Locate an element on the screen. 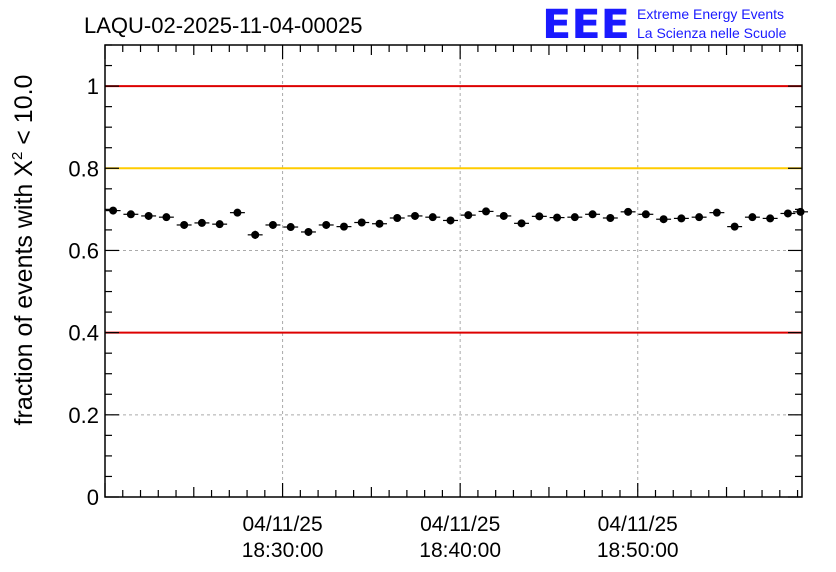 Image resolution: width=836 pixels, height=572 pixels. logo-line2: La Scienza nelle Scuole is located at coordinates (712, 33).